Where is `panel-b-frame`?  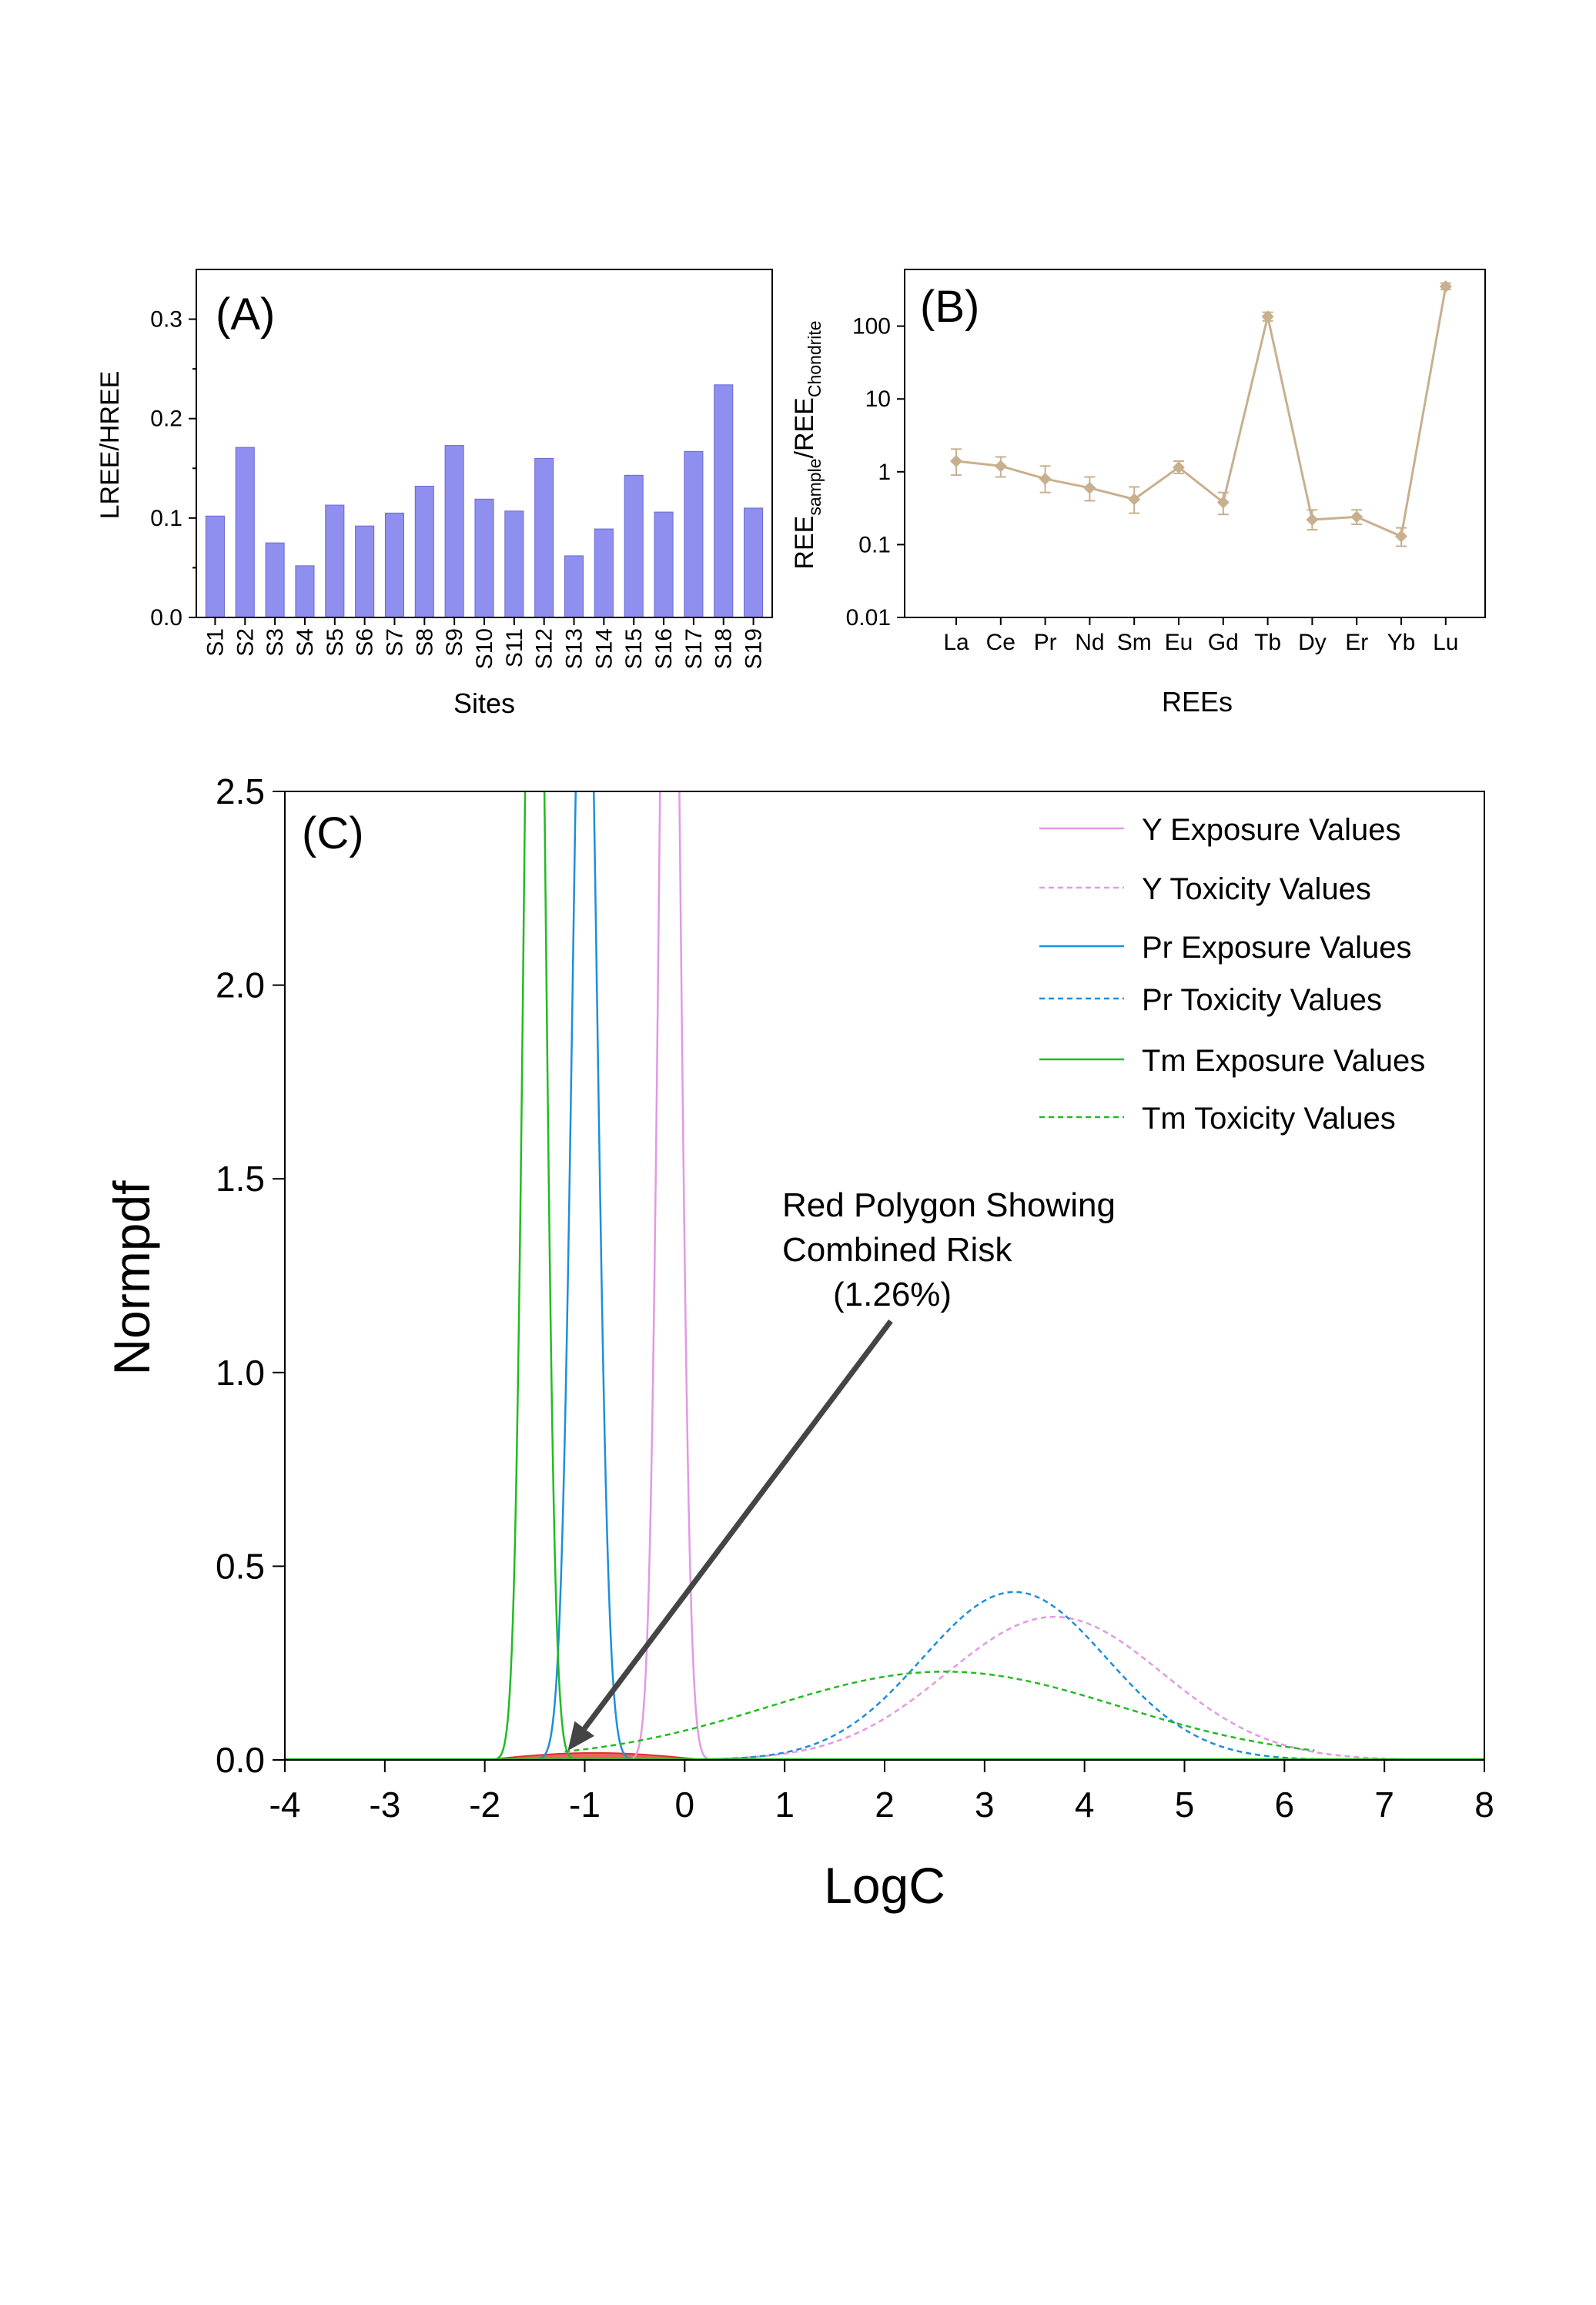 panel-b-frame is located at coordinates (1195, 444).